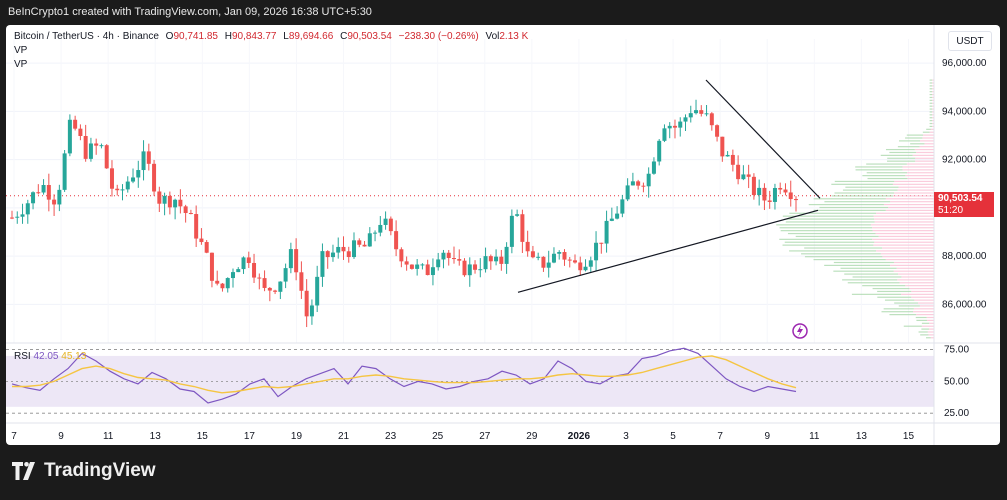  What do you see at coordinates (50, 356) in the screenshot?
I see `rsi-header: RSI 42.05 45.13` at bounding box center [50, 356].